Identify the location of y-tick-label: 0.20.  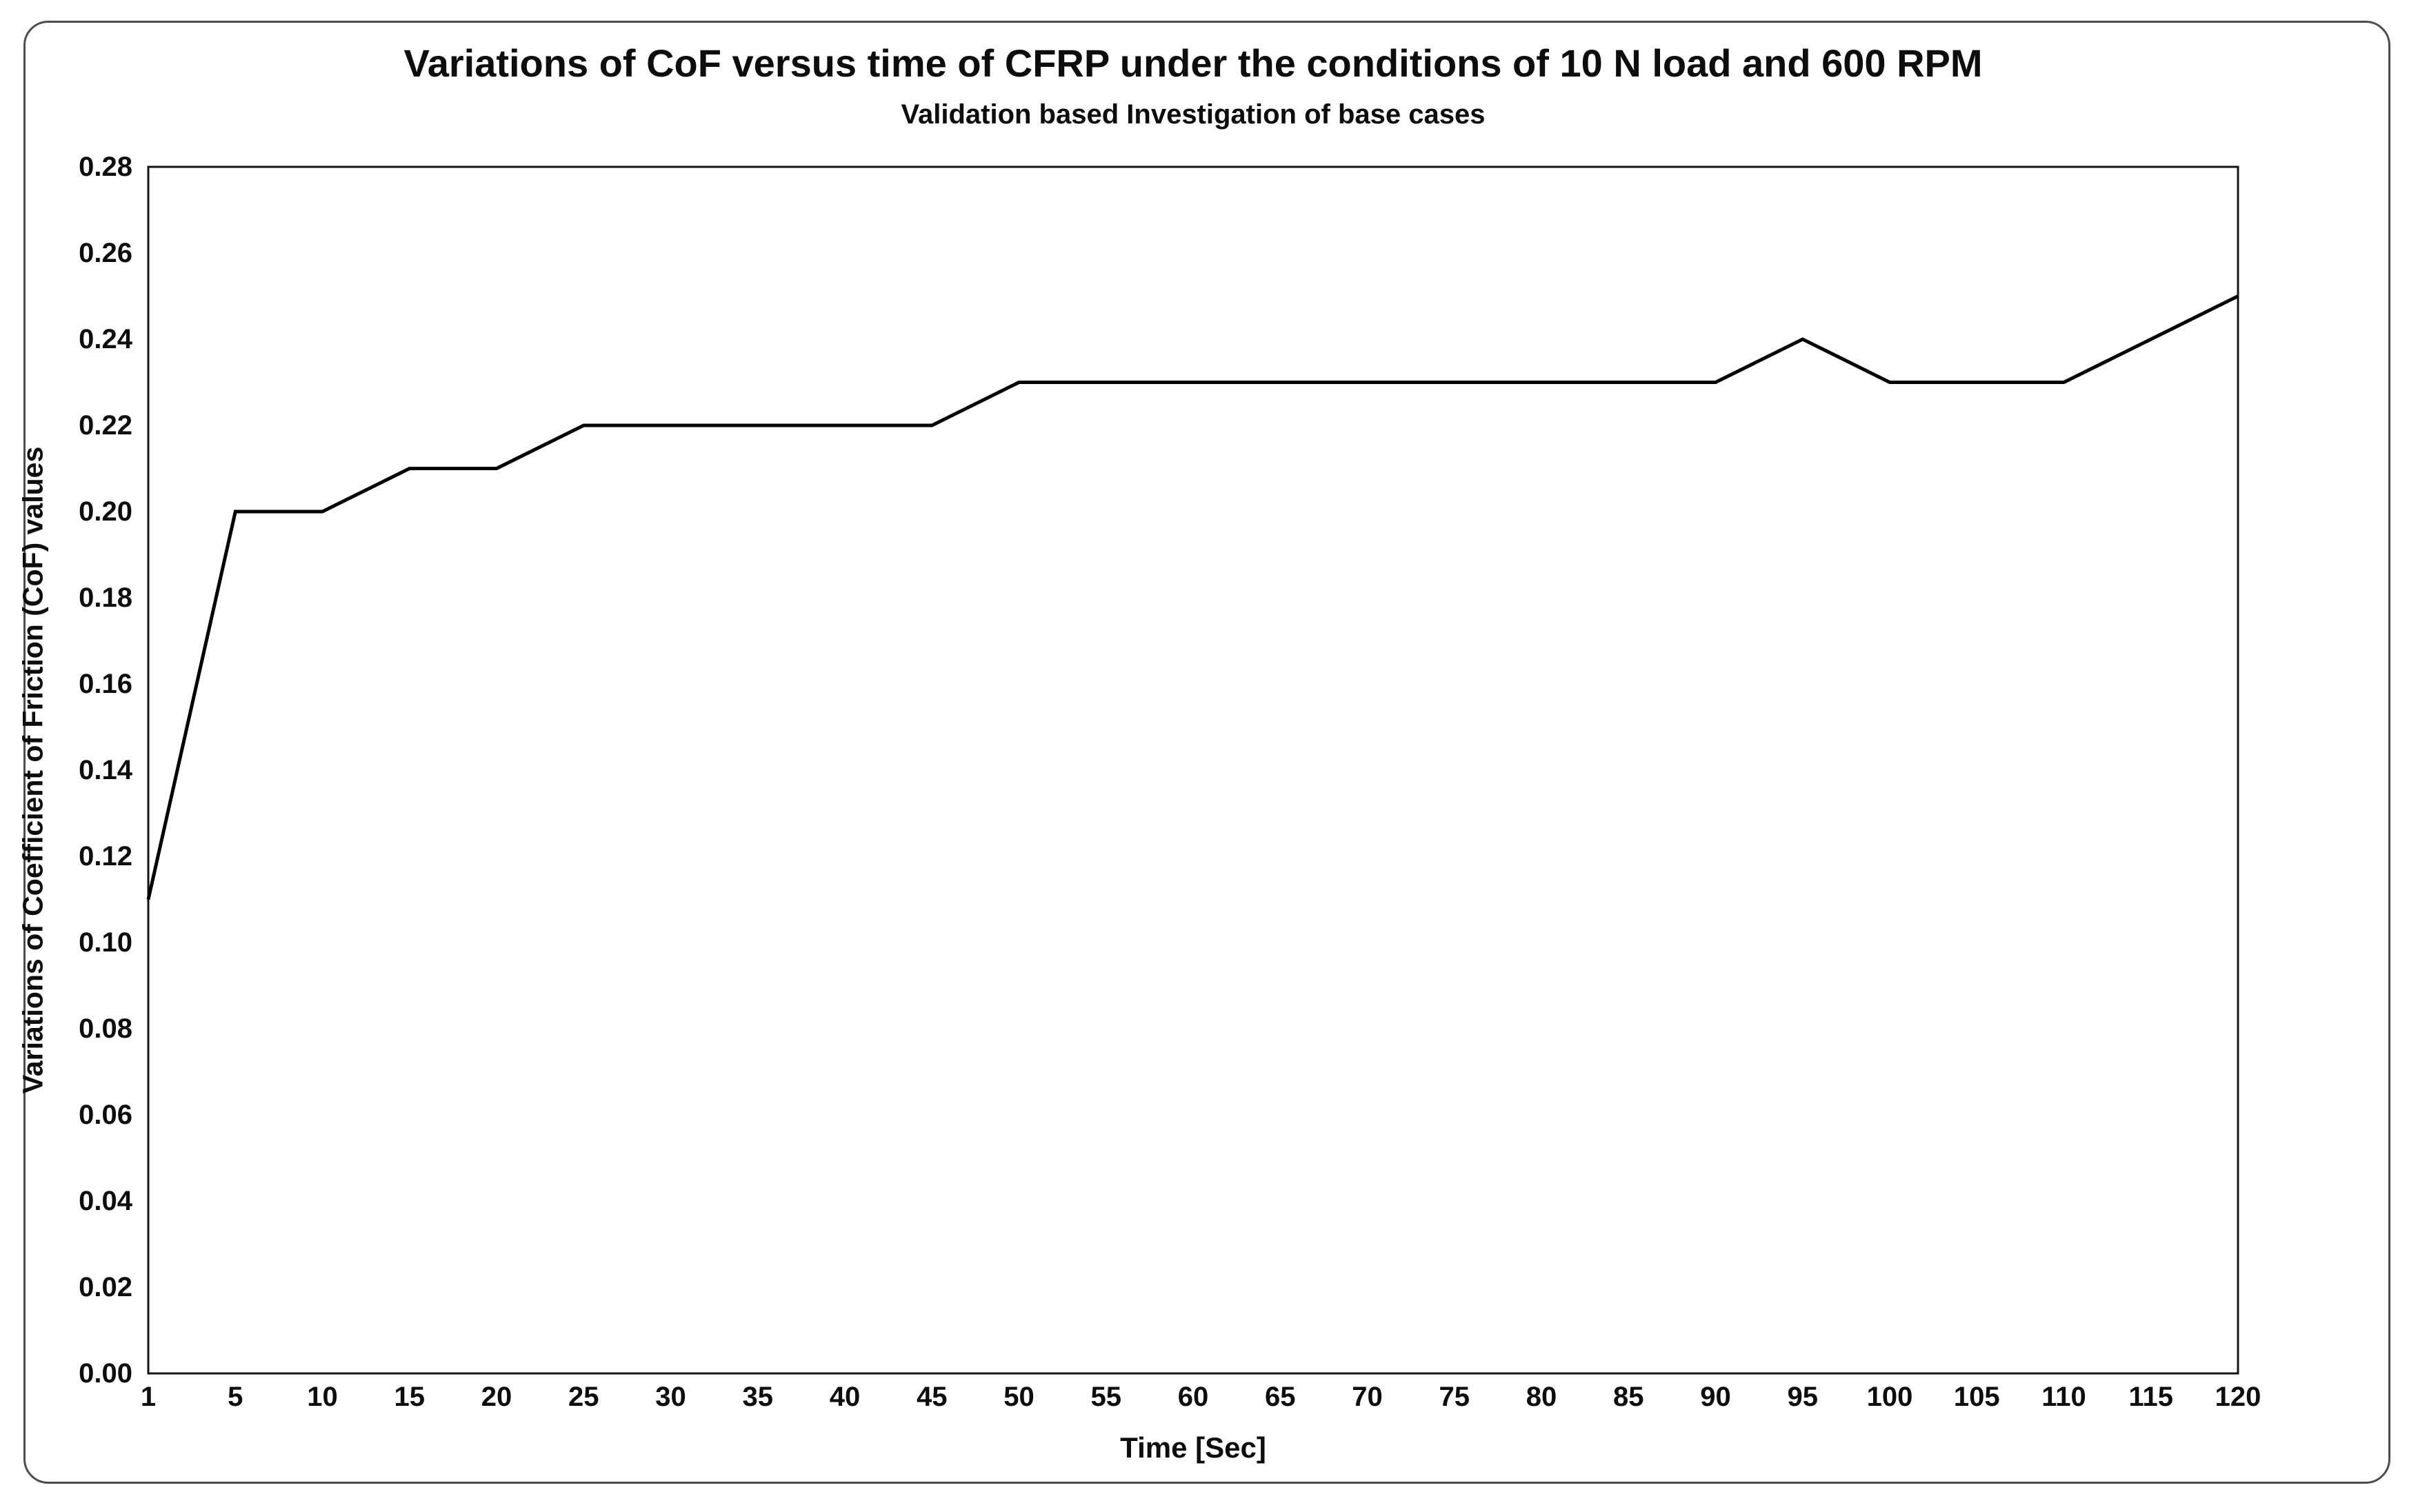
(106, 511).